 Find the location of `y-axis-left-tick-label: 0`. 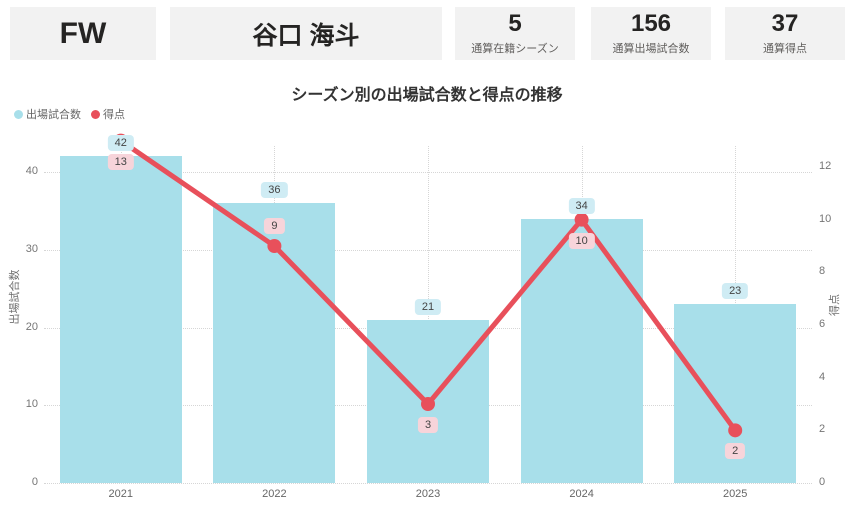

y-axis-left-tick-label: 0 is located at coordinates (34, 482).